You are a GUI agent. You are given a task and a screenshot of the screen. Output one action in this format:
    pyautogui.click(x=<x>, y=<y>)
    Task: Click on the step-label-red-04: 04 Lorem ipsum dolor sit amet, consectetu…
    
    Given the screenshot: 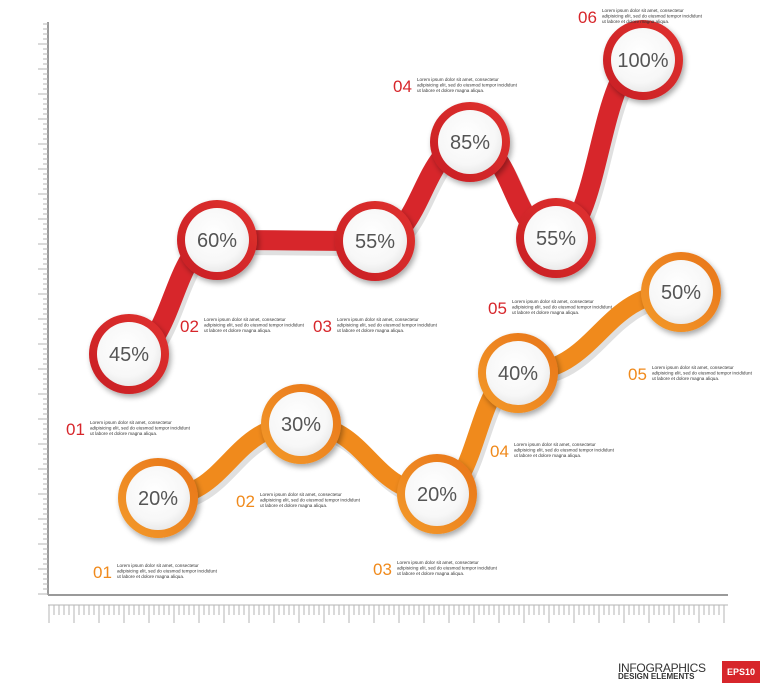 What is the action you would take?
    pyautogui.click(x=455, y=86)
    